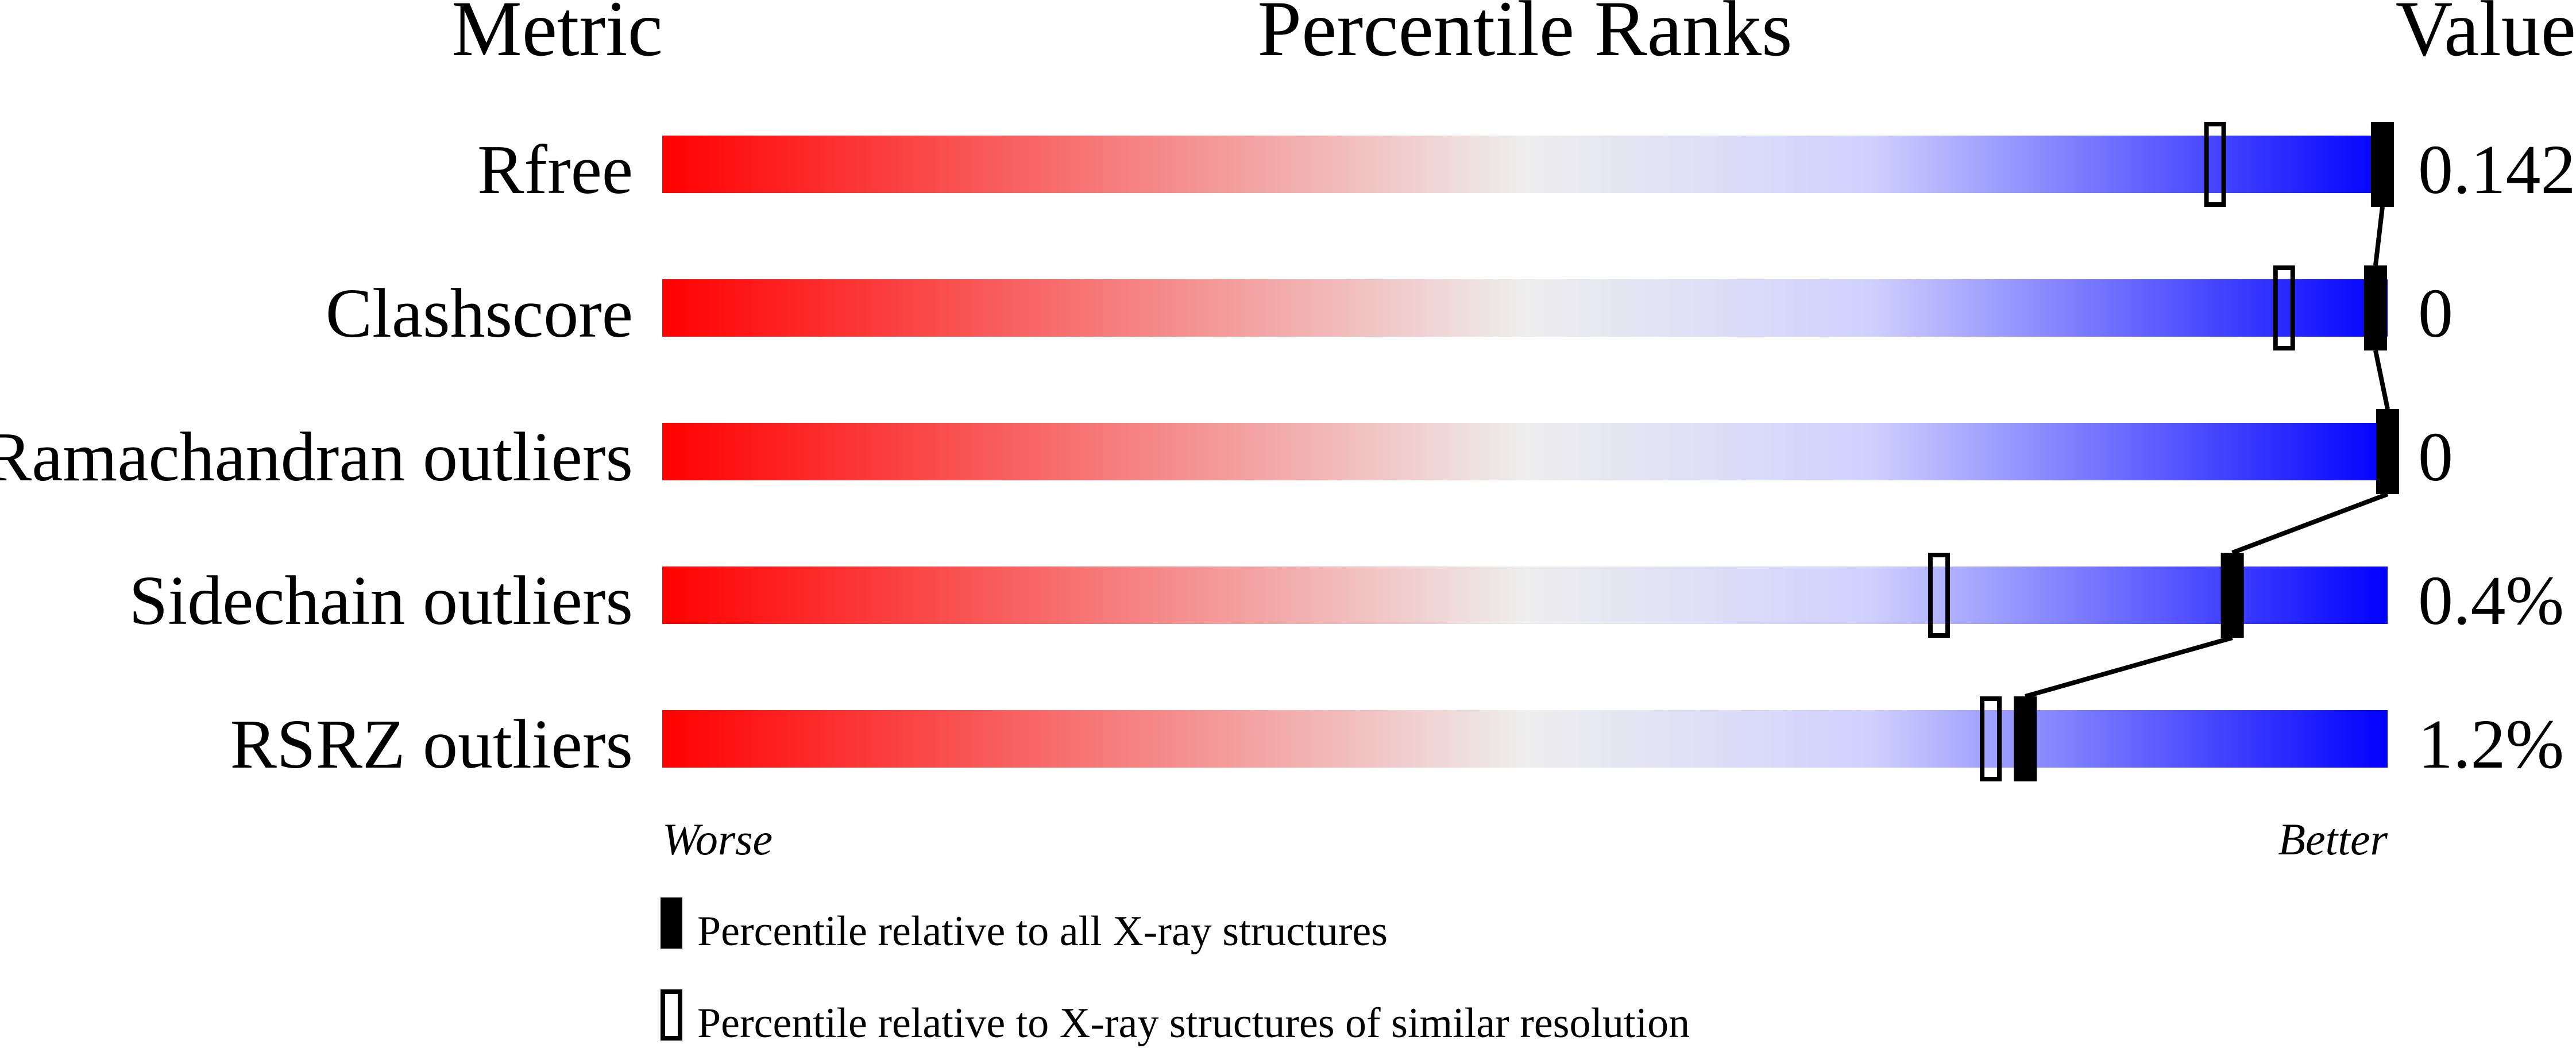 This screenshot has width=2576, height=1048. I want to click on legend-open-marker-icon, so click(671, 1015).